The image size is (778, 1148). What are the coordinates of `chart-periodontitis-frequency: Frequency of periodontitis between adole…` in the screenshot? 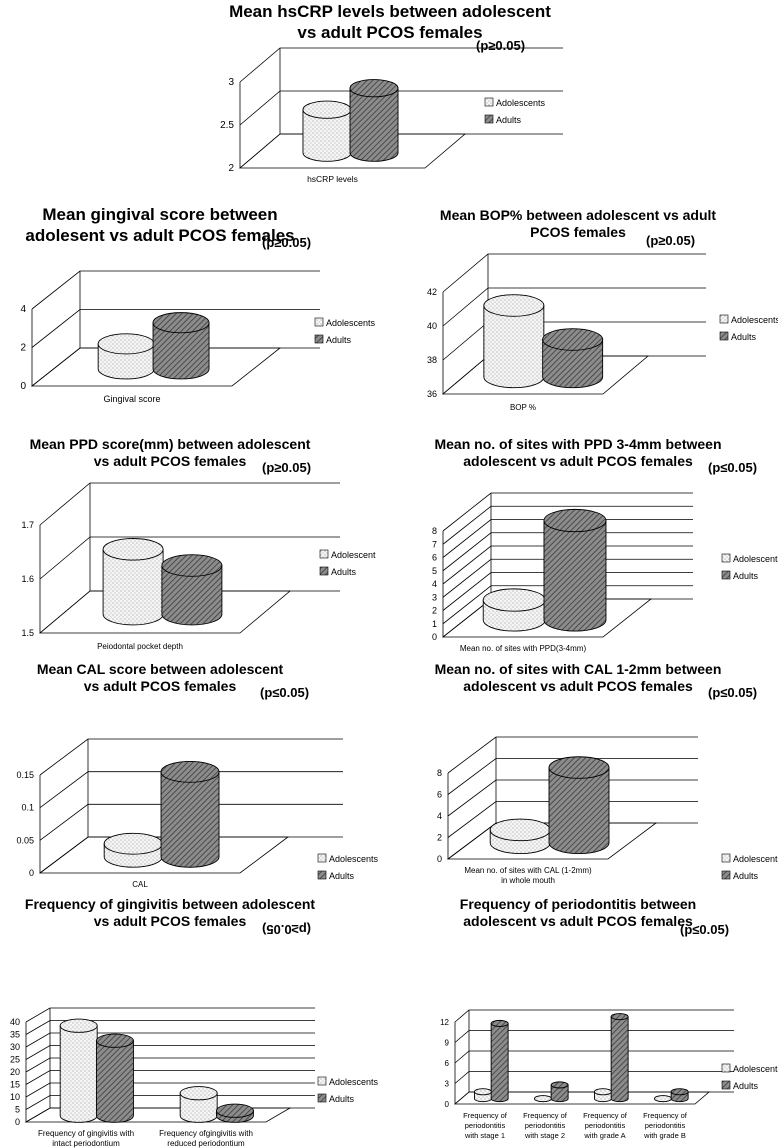 It's located at (583, 1019).